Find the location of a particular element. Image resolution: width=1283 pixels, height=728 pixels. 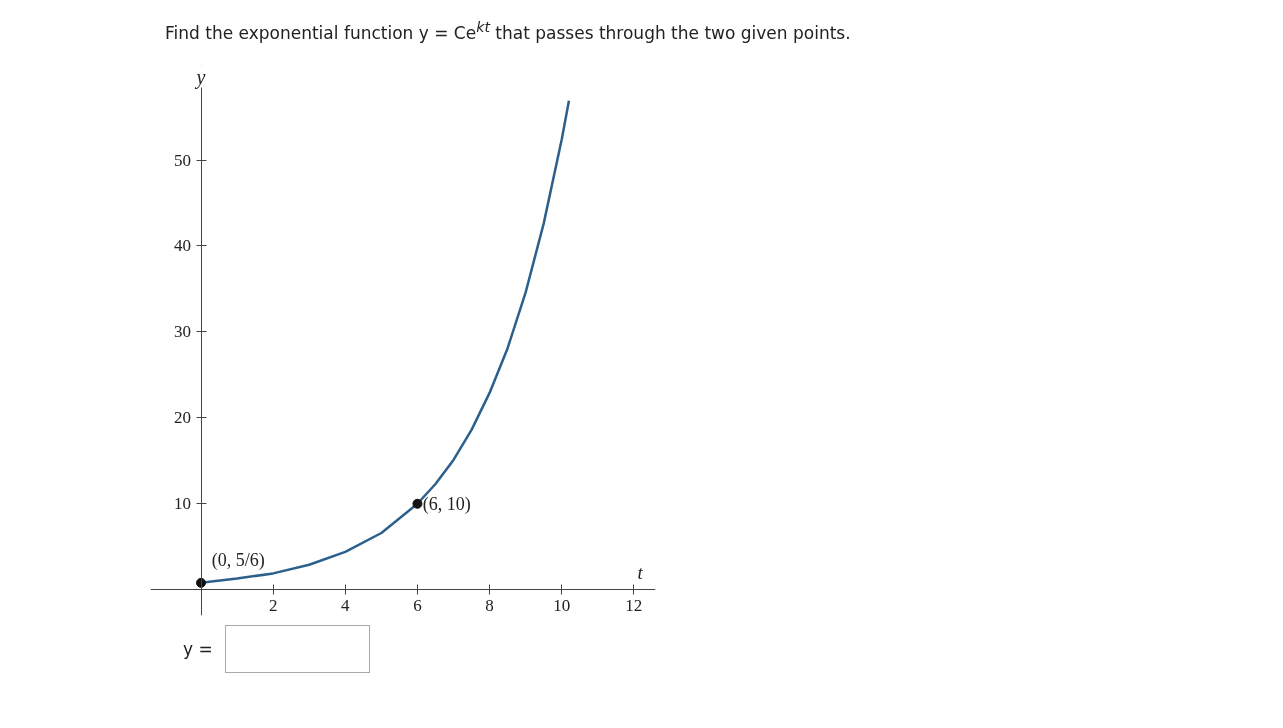

x-axis-title: t is located at coordinates (640, 572).